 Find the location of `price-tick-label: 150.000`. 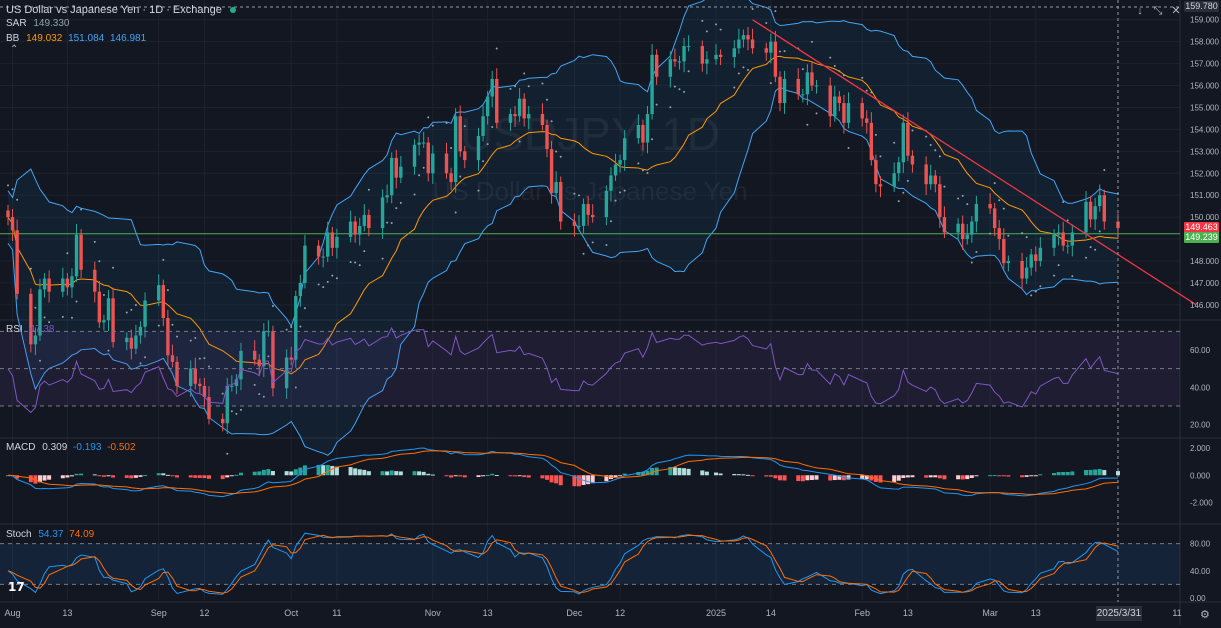

price-tick-label: 150.000 is located at coordinates (1204, 217).